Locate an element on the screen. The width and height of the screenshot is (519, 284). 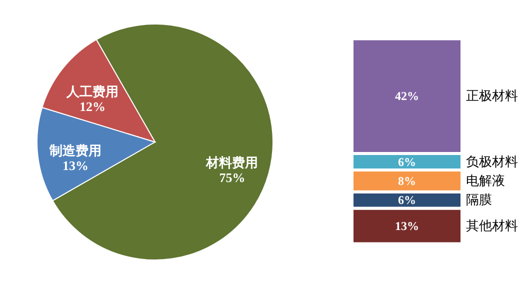
series-label: 其他材料 is located at coordinates (492, 226).